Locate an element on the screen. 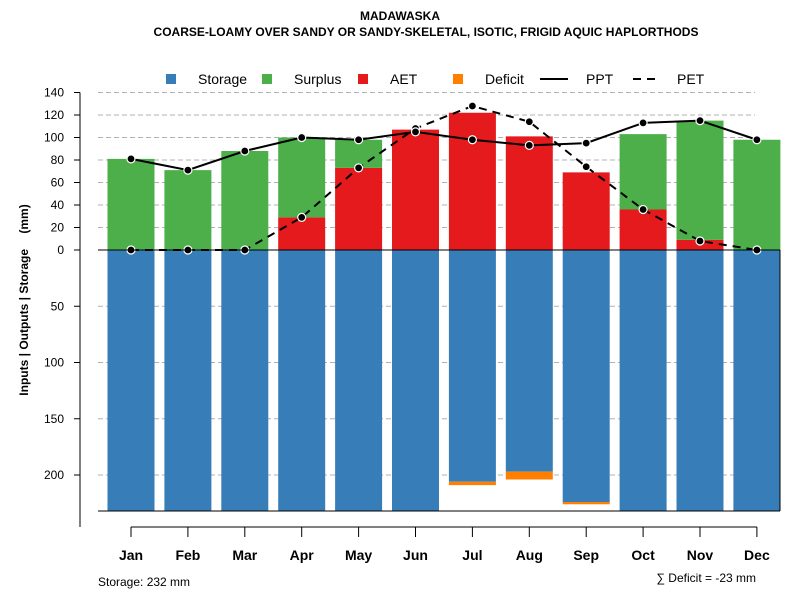 This screenshot has height=600, width=800. x-tick-label-apr: Apr is located at coordinates (302, 555).